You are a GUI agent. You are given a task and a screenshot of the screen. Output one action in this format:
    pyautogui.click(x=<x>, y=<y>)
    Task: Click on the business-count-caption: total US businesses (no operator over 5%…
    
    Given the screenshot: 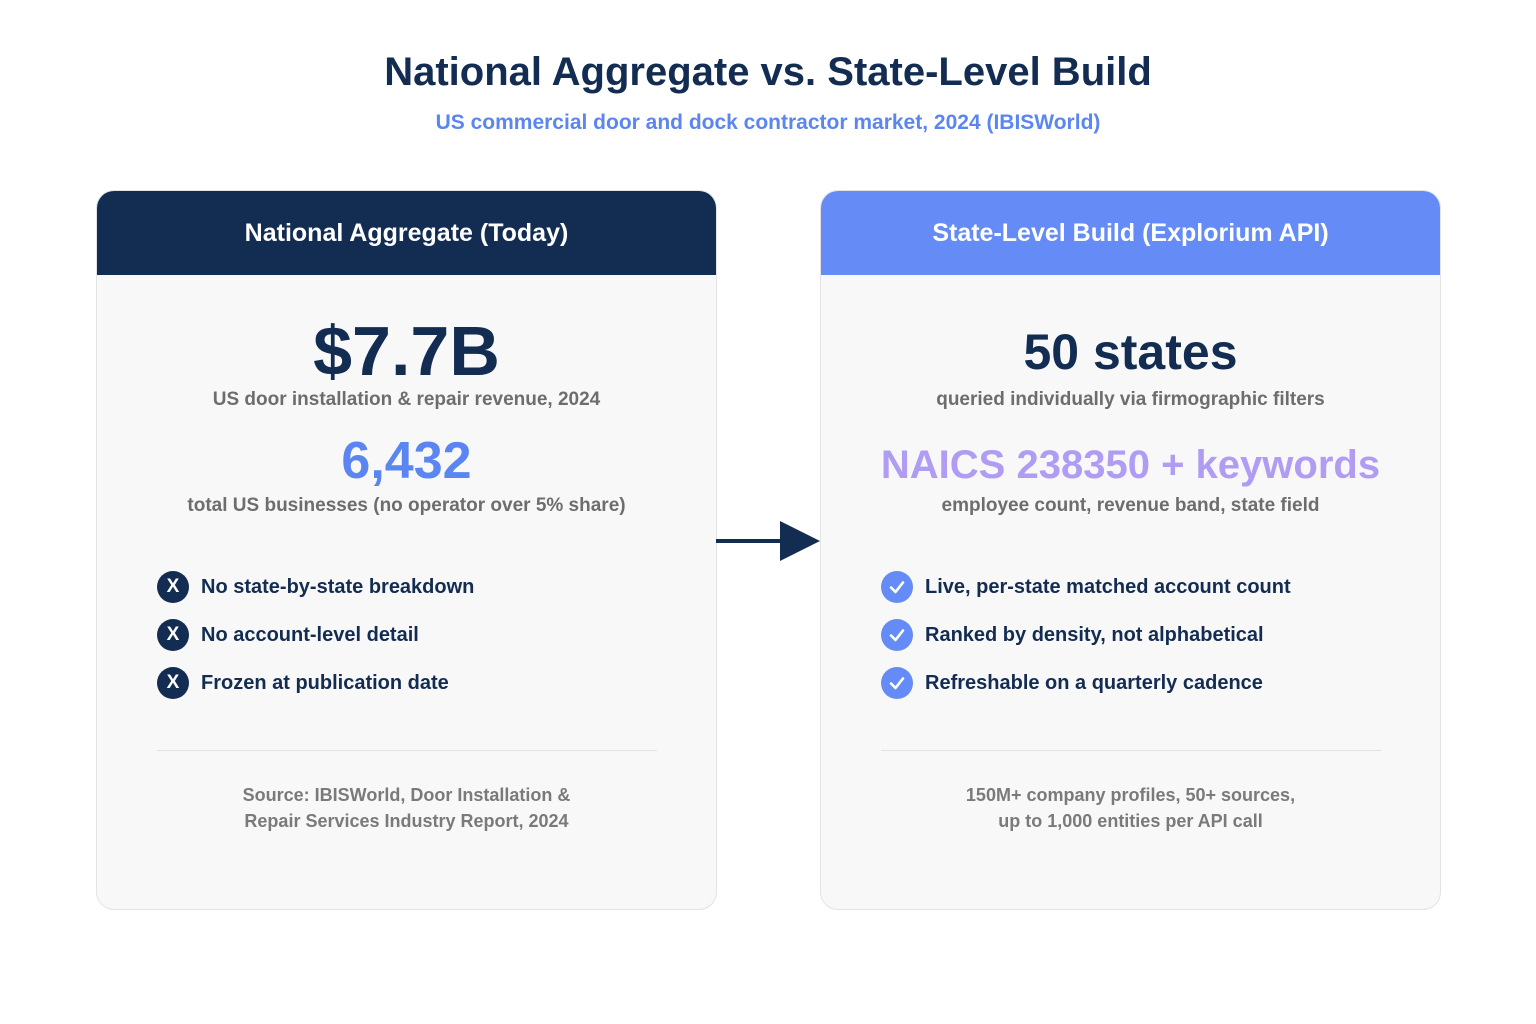 What is the action you would take?
    pyautogui.click(x=406, y=505)
    